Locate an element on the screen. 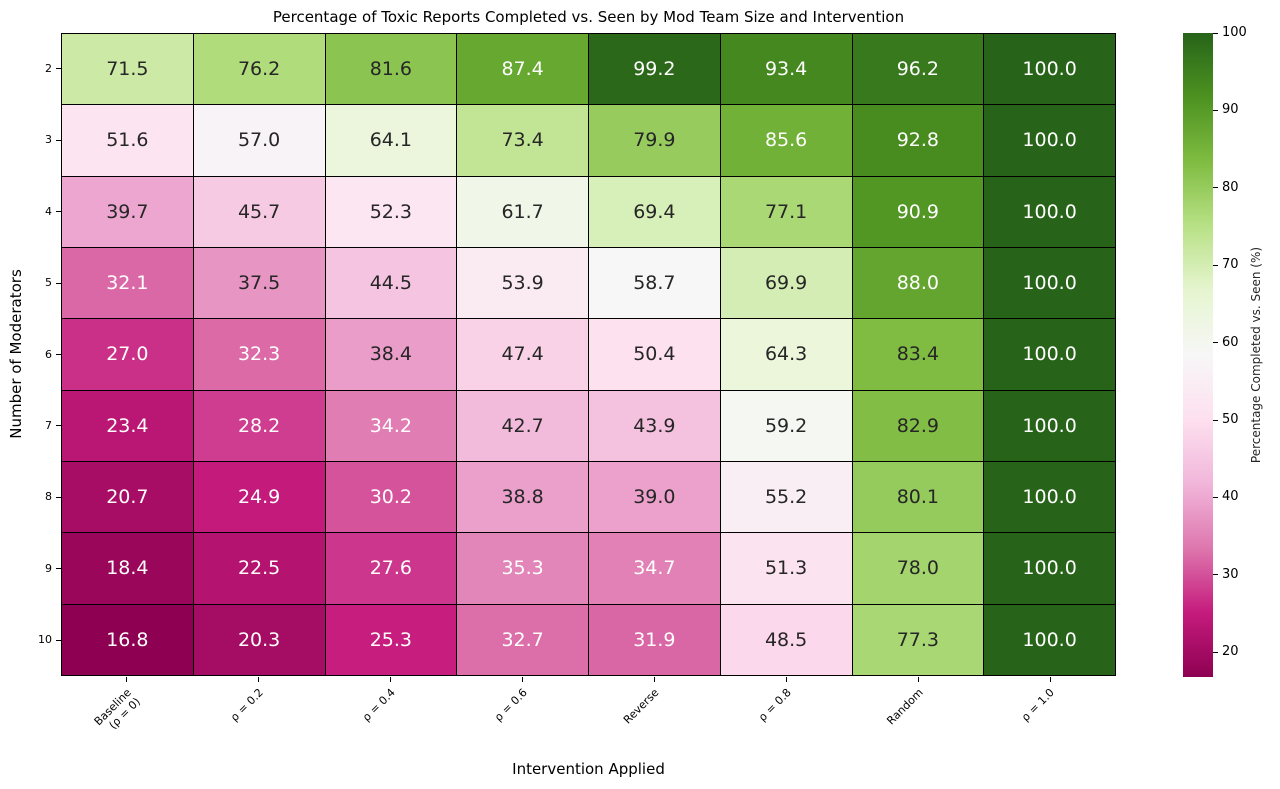 The image size is (1280, 789). x-tick-label: ρ = 1.0 is located at coordinates (1038, 705).